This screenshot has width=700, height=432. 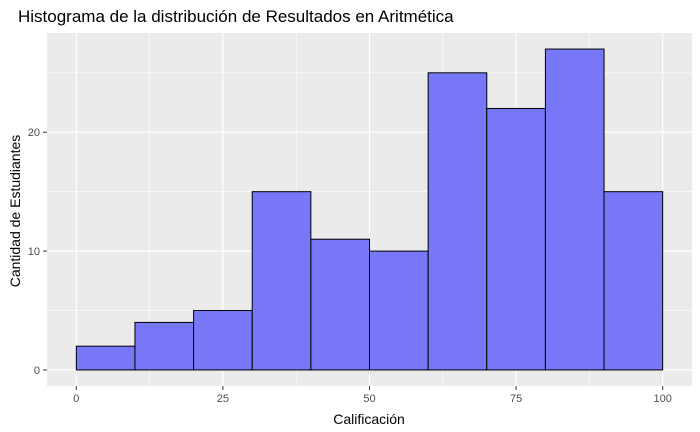 What do you see at coordinates (663, 399) in the screenshot?
I see `x-tick-label: 100` at bounding box center [663, 399].